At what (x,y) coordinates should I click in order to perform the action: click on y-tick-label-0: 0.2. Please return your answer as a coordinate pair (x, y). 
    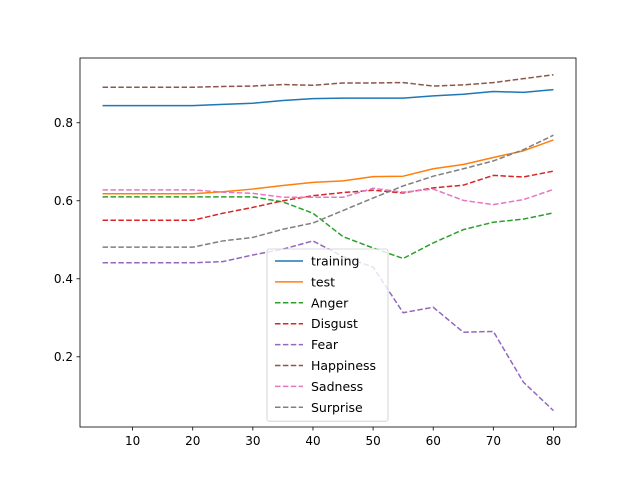
    Looking at the image, I should click on (63, 357).